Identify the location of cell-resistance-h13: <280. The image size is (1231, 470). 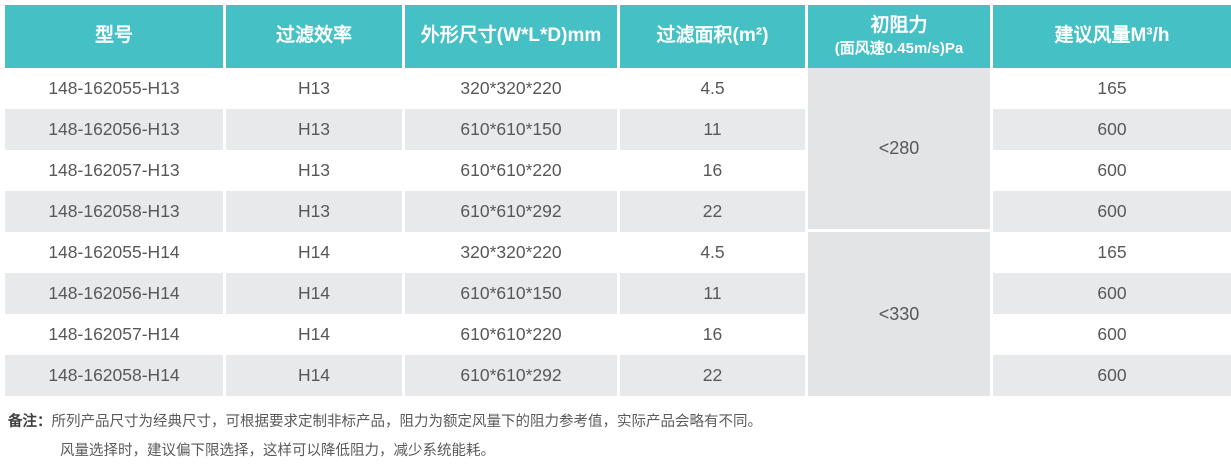
(900, 150).